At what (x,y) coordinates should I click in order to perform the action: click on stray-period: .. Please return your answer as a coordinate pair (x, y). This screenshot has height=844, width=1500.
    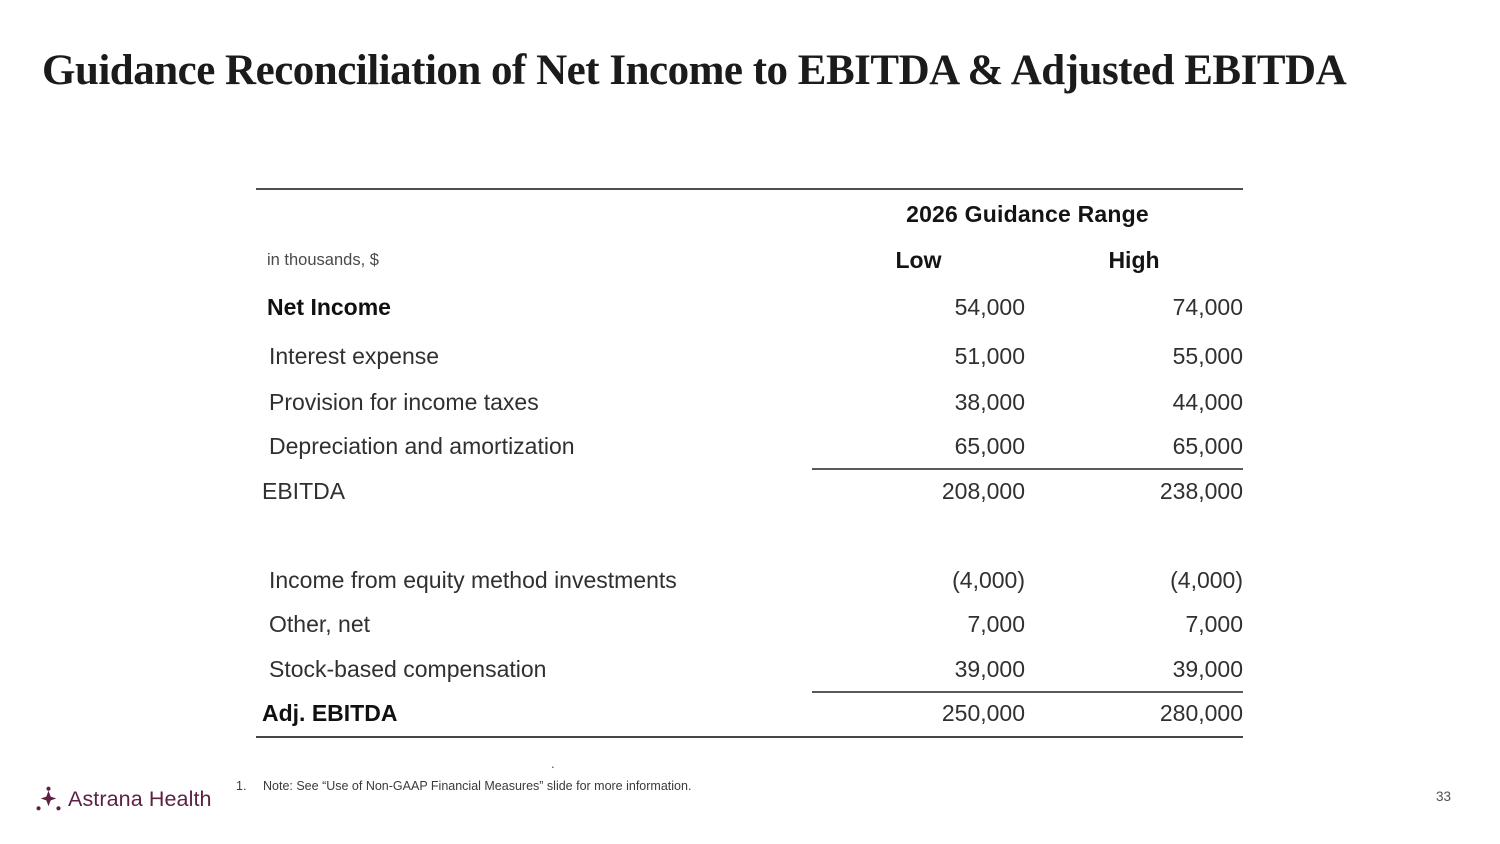
    Looking at the image, I should click on (553, 763).